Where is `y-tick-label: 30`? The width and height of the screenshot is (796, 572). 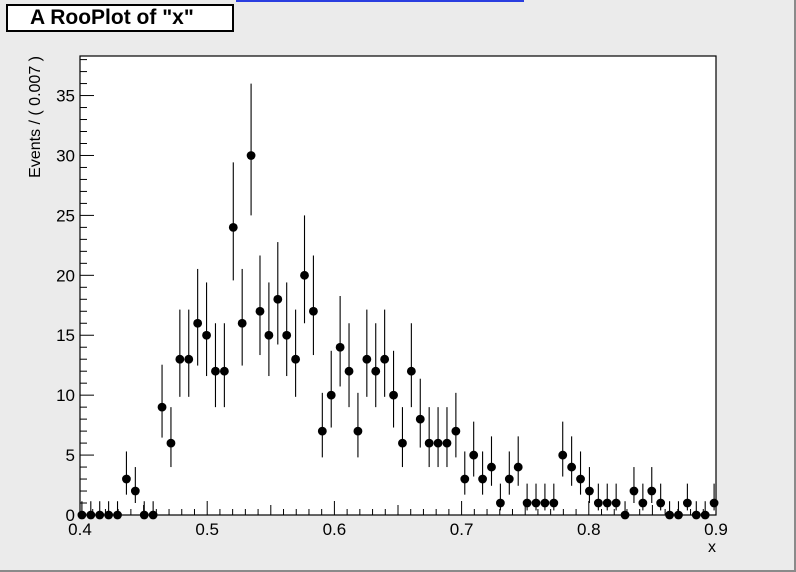 y-tick-label: 30 is located at coordinates (65, 155).